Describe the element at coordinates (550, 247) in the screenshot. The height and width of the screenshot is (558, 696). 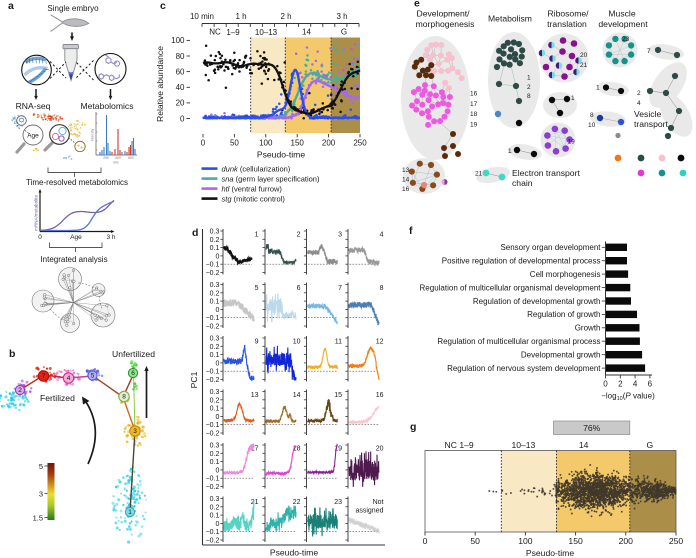
I see `svg-text: Sensory organ development` at that location.